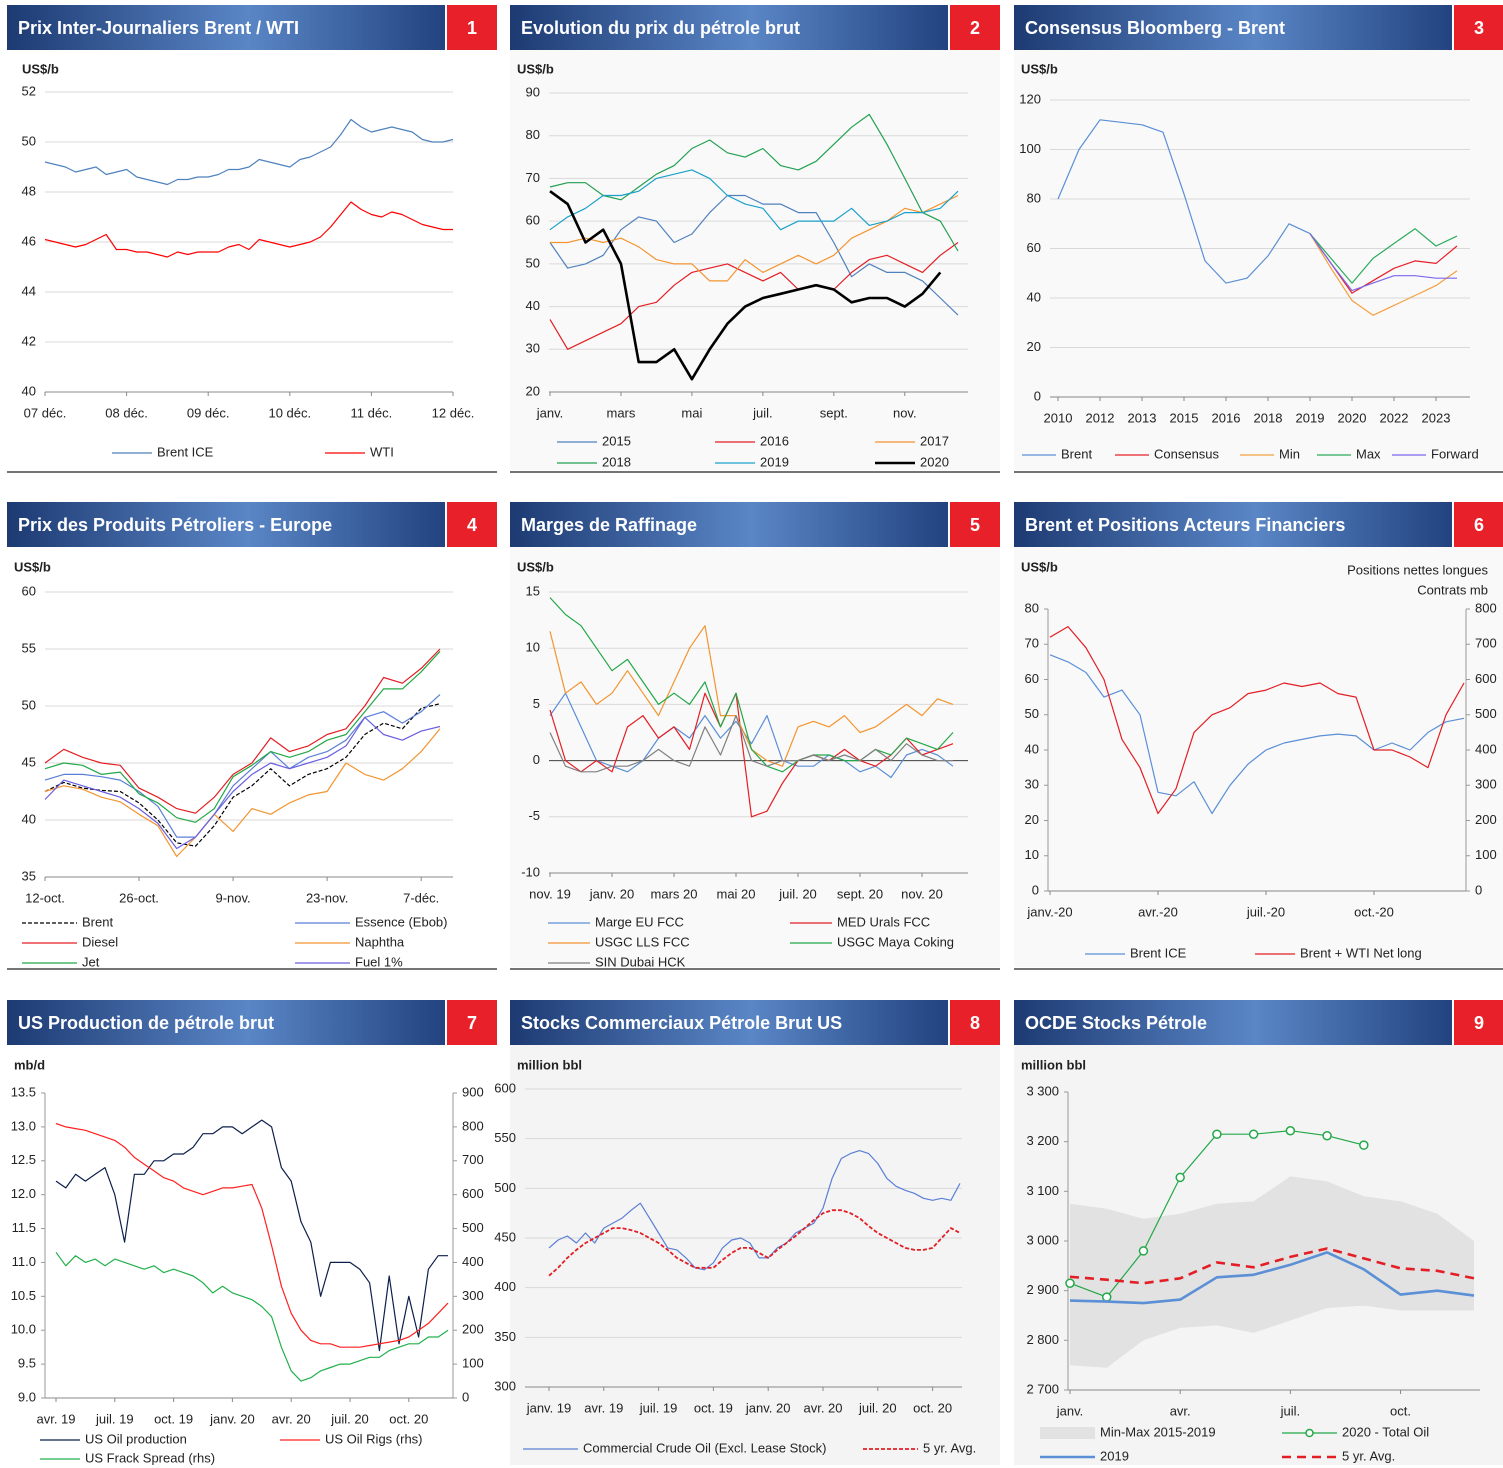 Image resolution: width=1503 pixels, height=1468 pixels. What do you see at coordinates (1158, 1431) in the screenshot?
I see `legend-label: Min-Max 2015-2019` at bounding box center [1158, 1431].